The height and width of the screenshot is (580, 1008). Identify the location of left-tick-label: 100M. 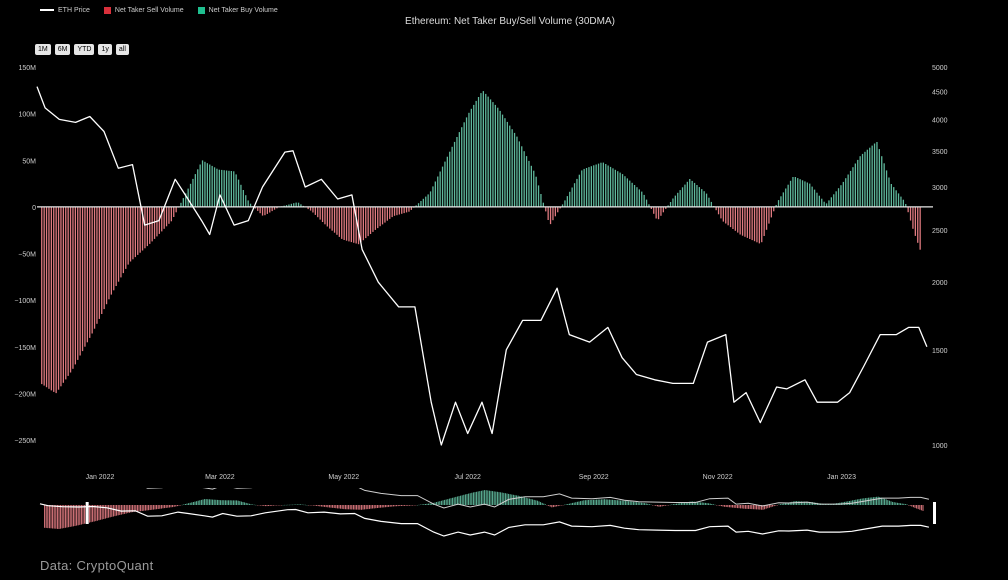
(27, 115).